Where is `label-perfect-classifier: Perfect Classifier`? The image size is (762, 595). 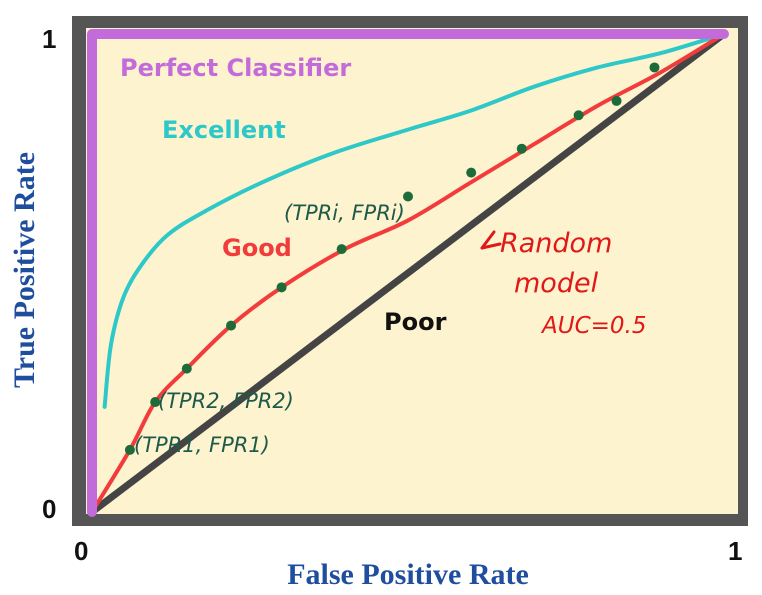
label-perfect-classifier: Perfect Classifier is located at coordinates (235, 68).